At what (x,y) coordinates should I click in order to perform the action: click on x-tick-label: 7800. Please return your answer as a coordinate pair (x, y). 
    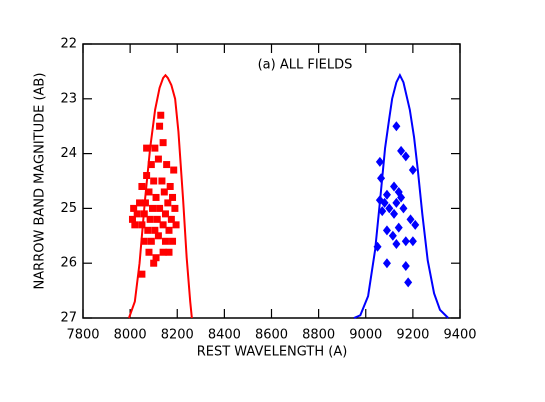
    Looking at the image, I should click on (82, 335).